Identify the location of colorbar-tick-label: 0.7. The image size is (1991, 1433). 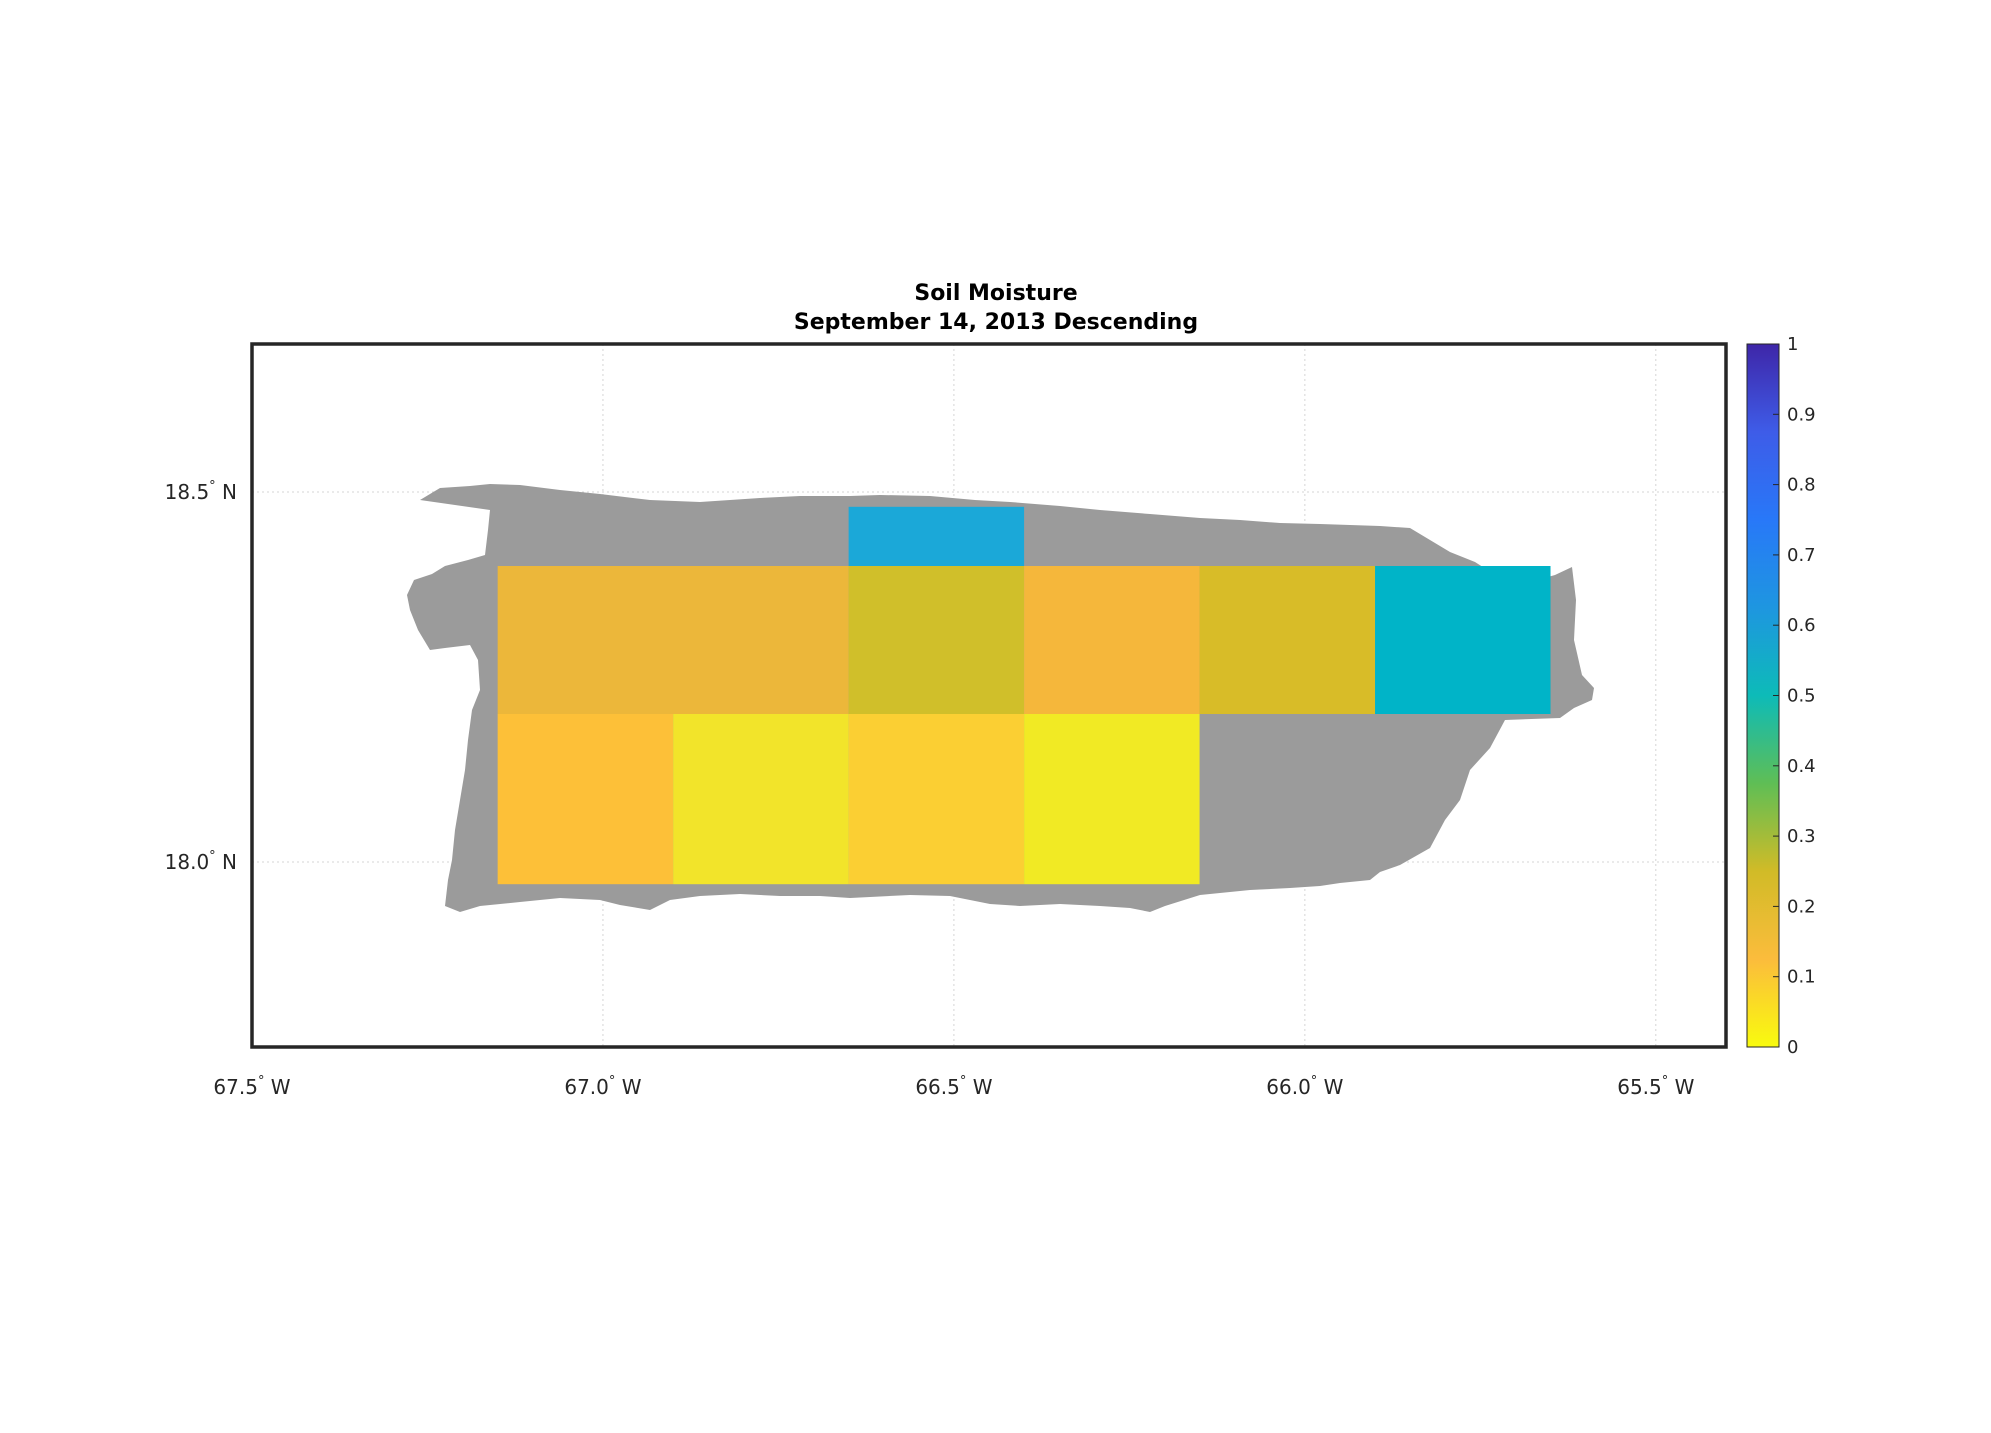
(1801, 555).